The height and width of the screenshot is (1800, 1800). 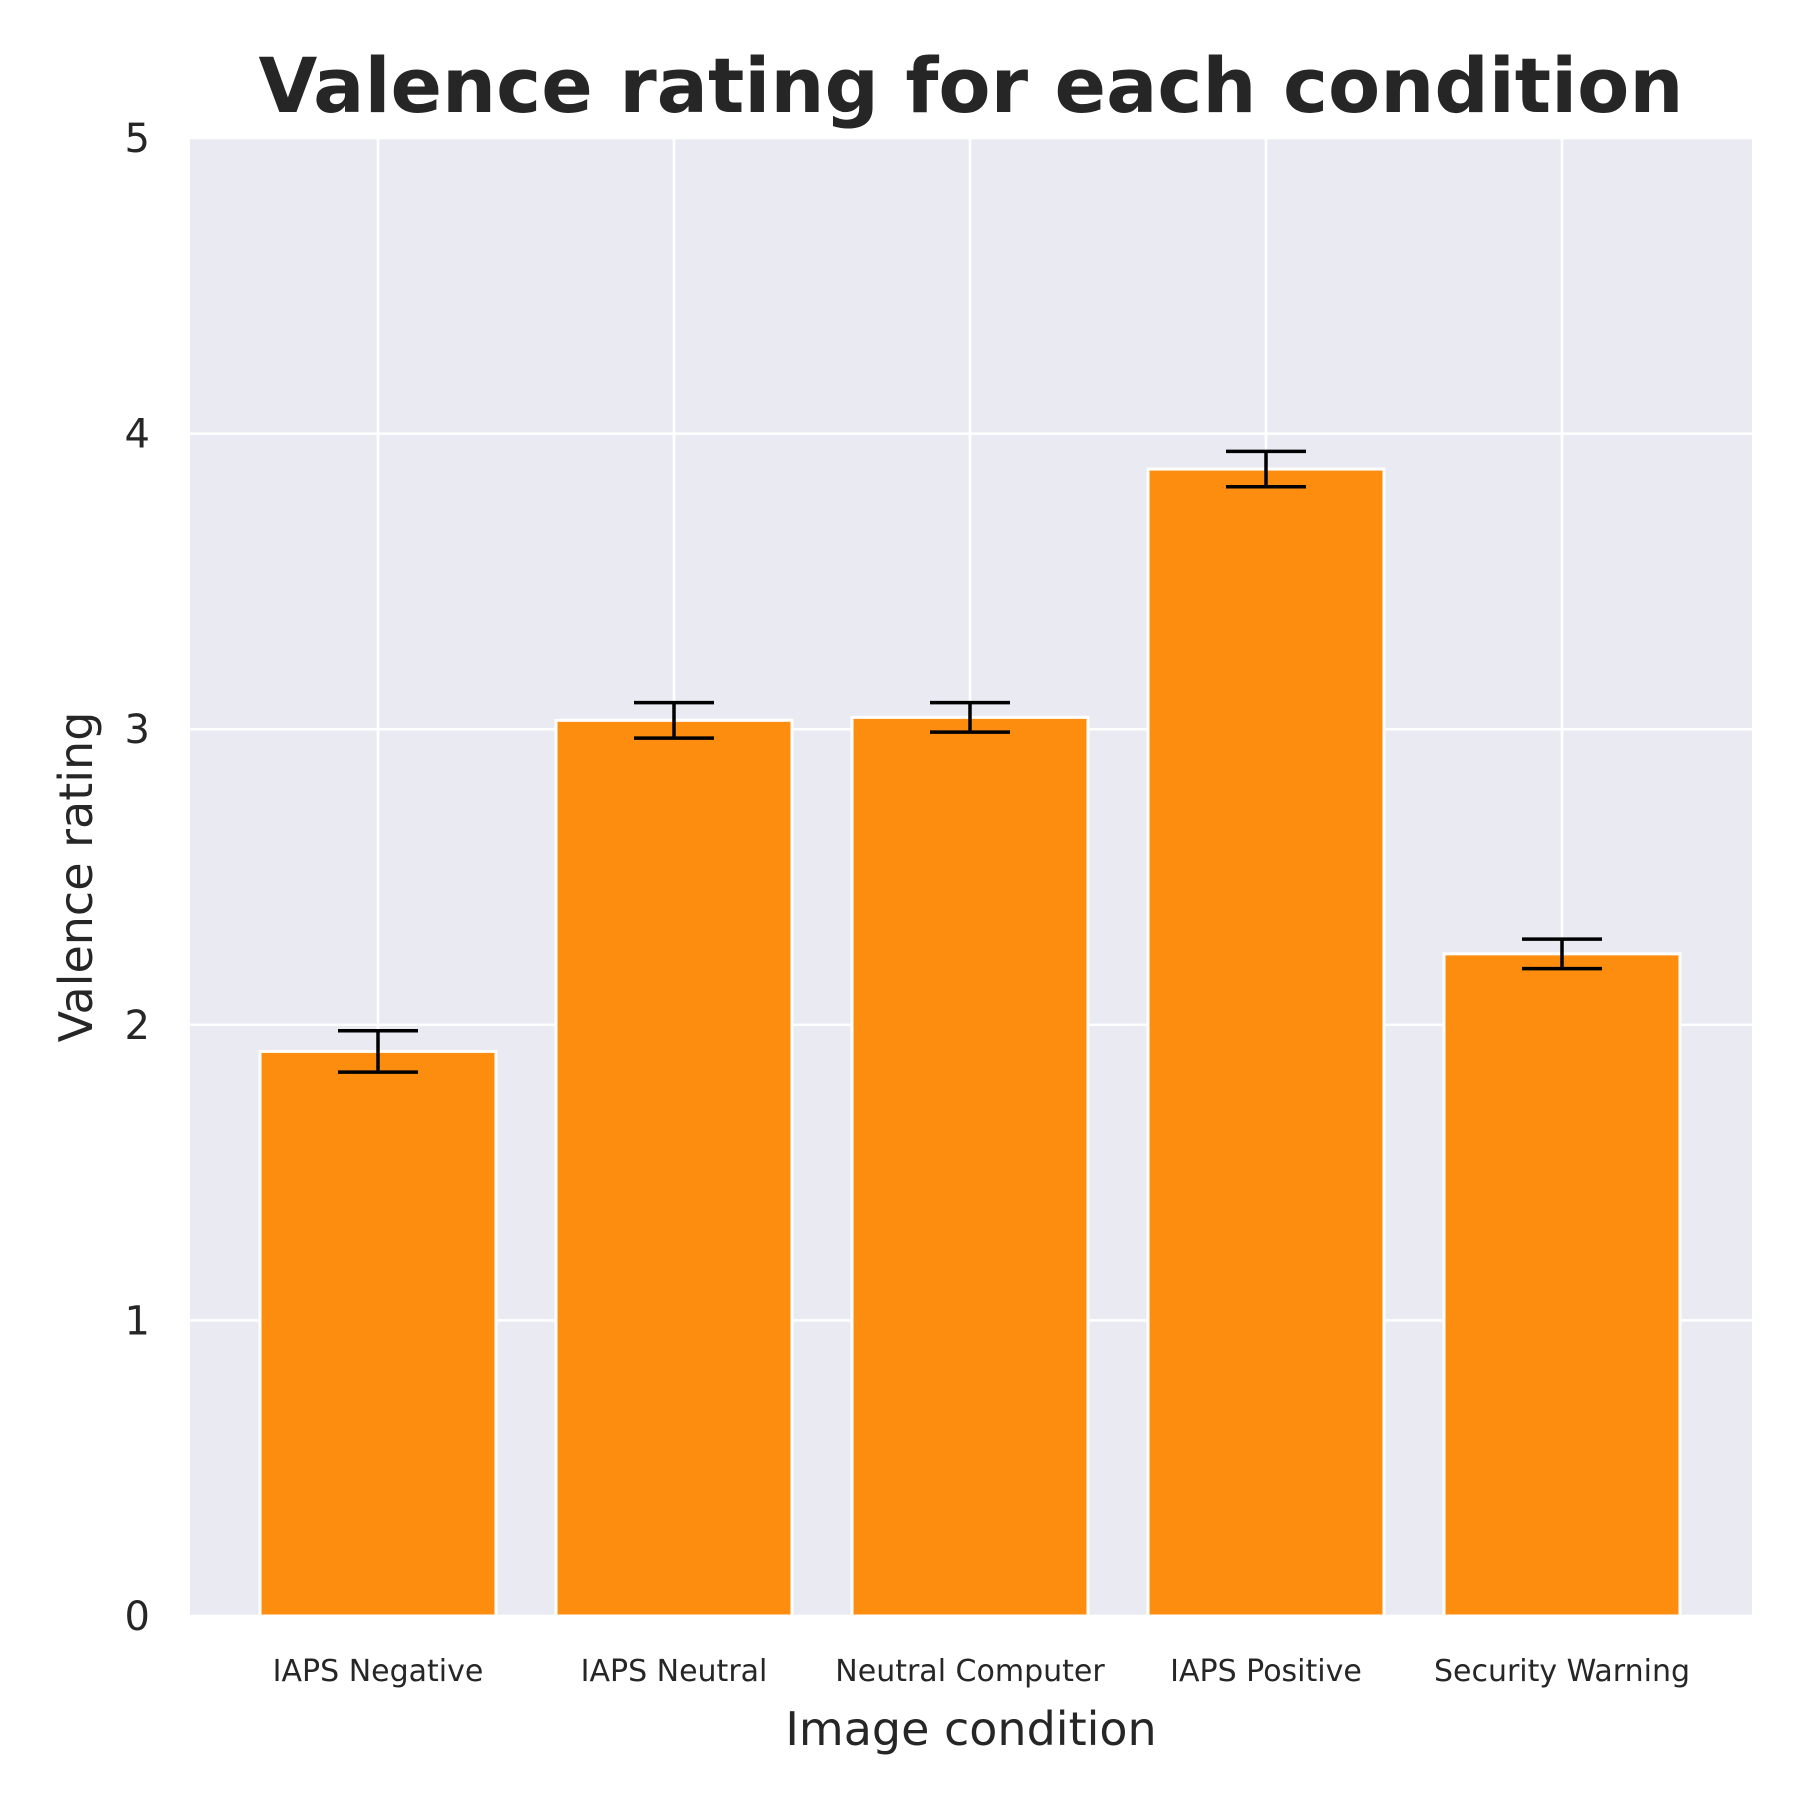 I want to click on y-tick-label: 0, so click(x=137, y=1617).